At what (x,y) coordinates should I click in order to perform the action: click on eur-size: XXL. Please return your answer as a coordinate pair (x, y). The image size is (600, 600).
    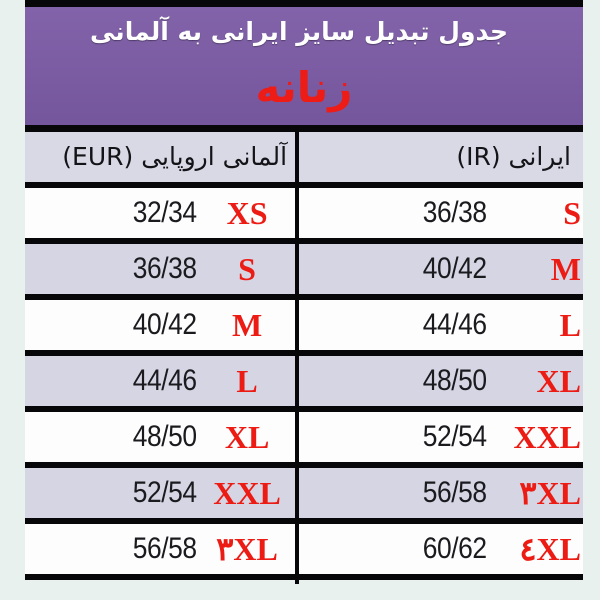
    Looking at the image, I should click on (247, 493).